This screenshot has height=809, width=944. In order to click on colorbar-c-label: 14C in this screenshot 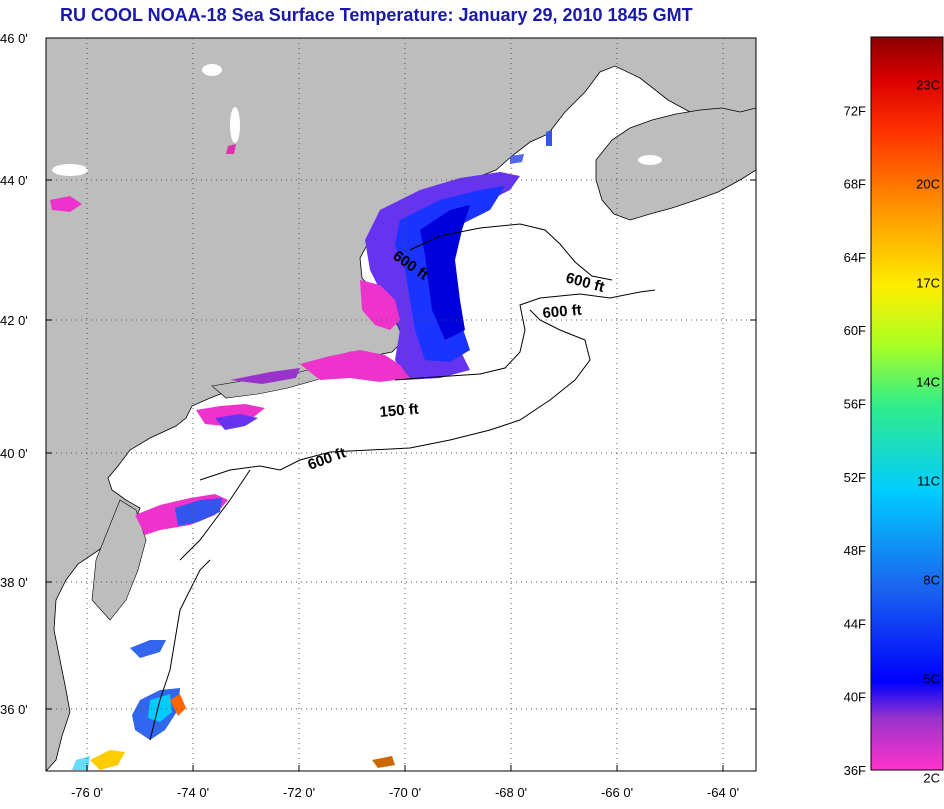, I will do `click(928, 382)`.